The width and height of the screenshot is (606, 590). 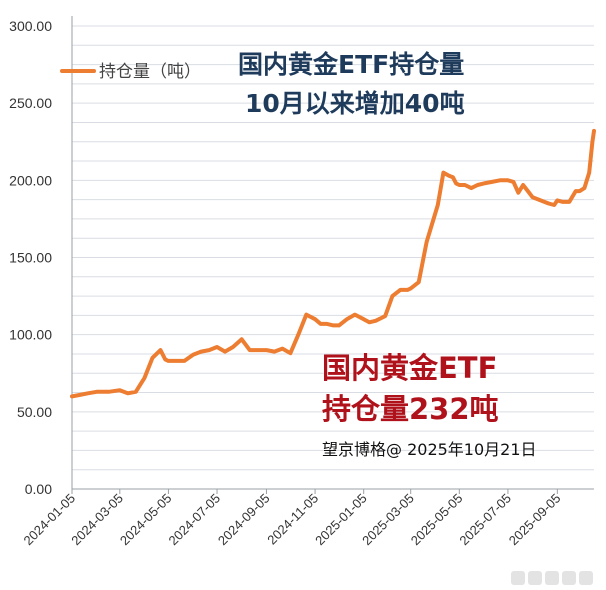 I want to click on annotation-line-1: 国内黄金ETF, so click(x=409, y=368).